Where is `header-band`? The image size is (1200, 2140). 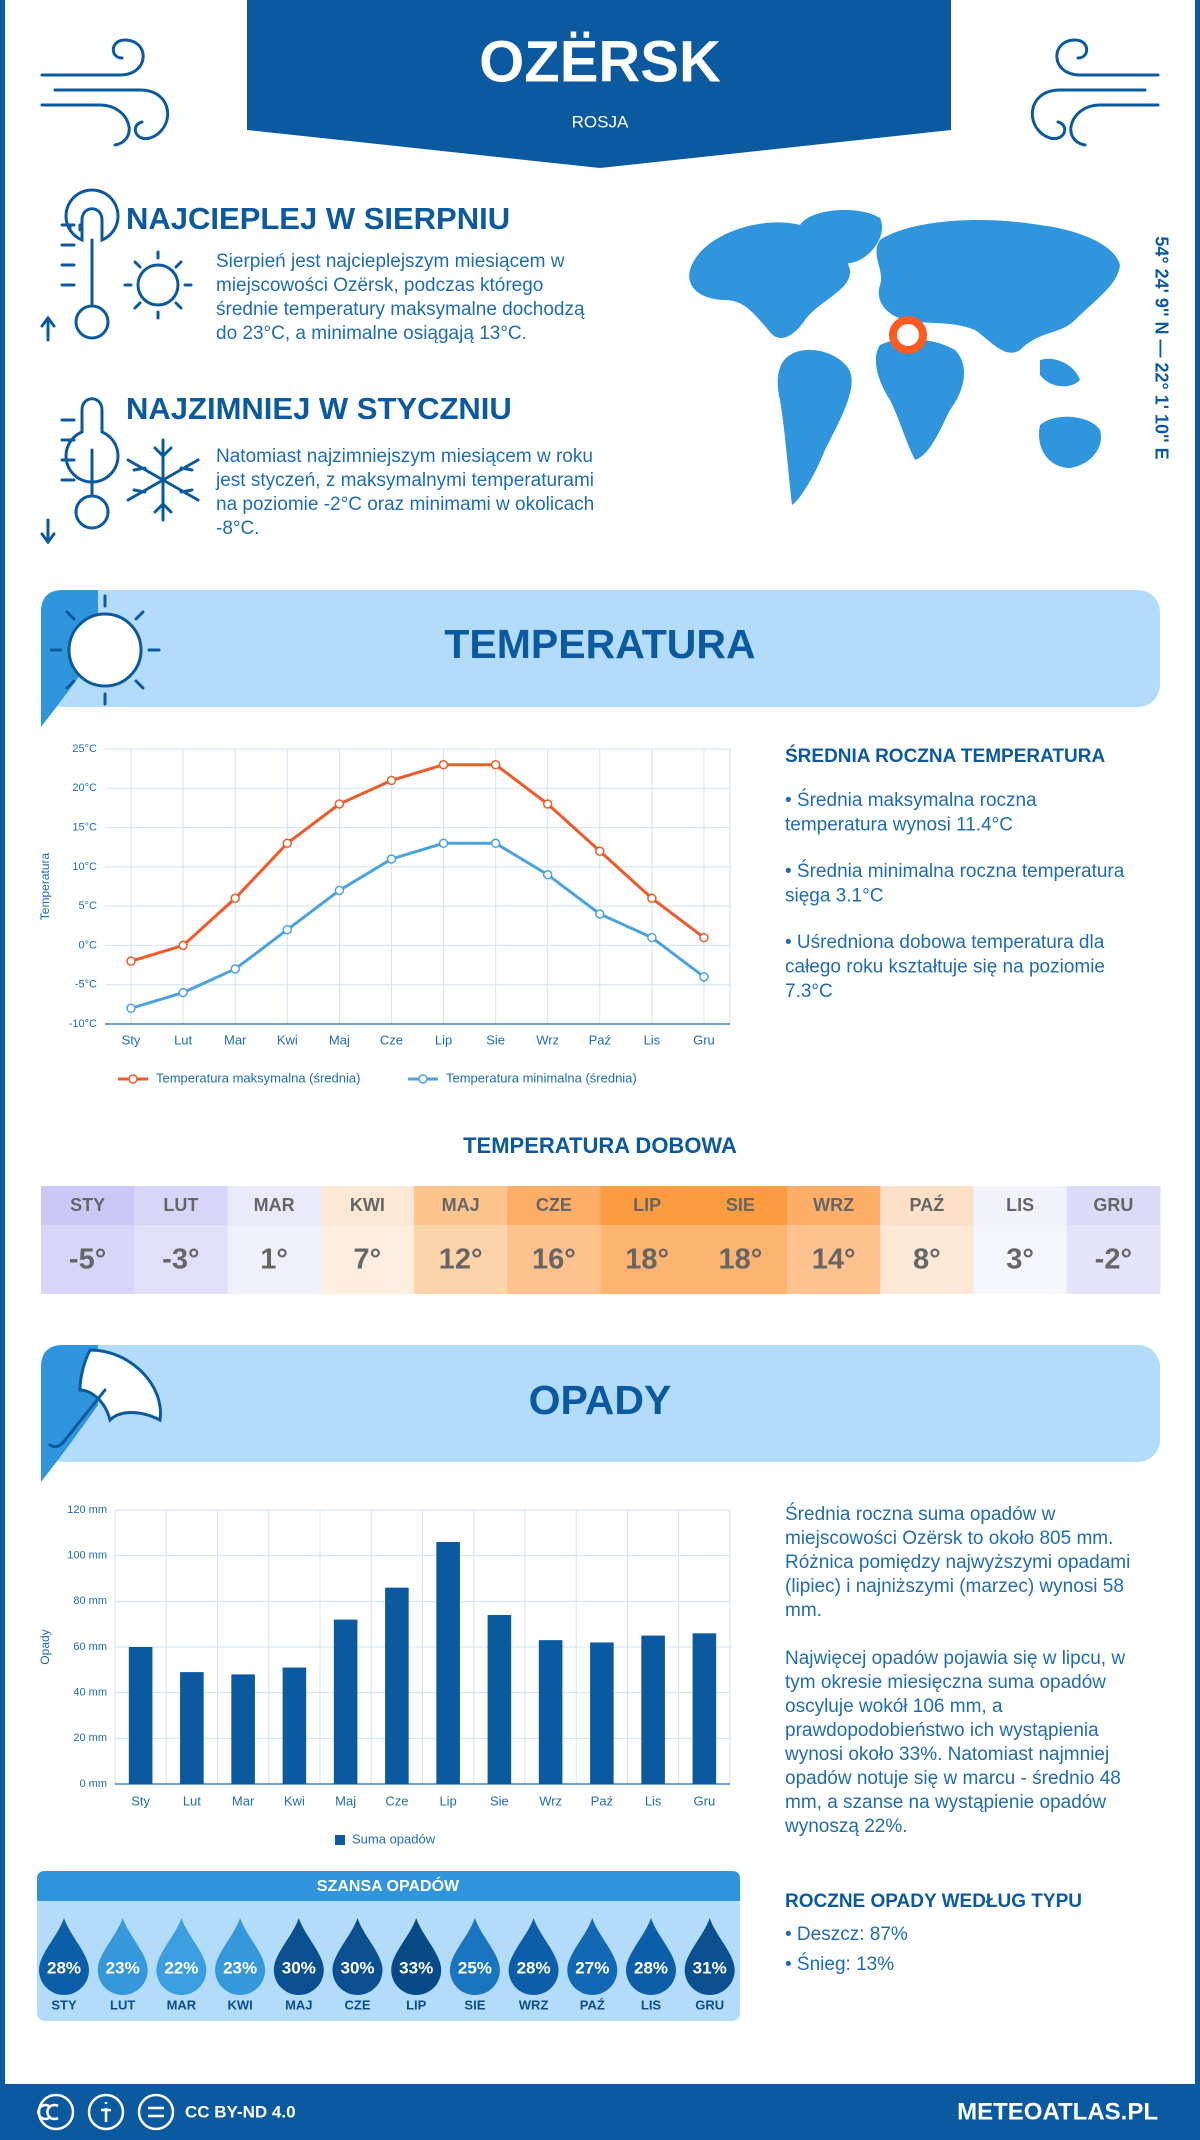 header-band is located at coordinates (599, 84).